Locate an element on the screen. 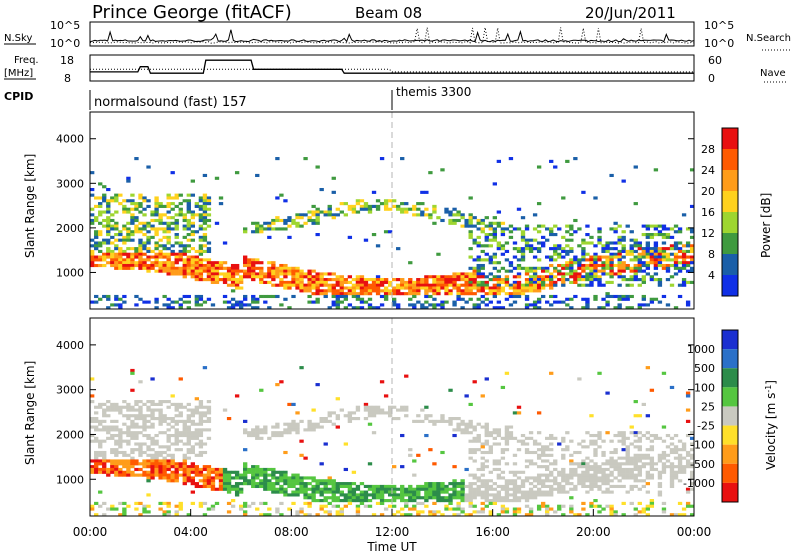  y-tick-label-2: 3000 is located at coordinates (70, 390).